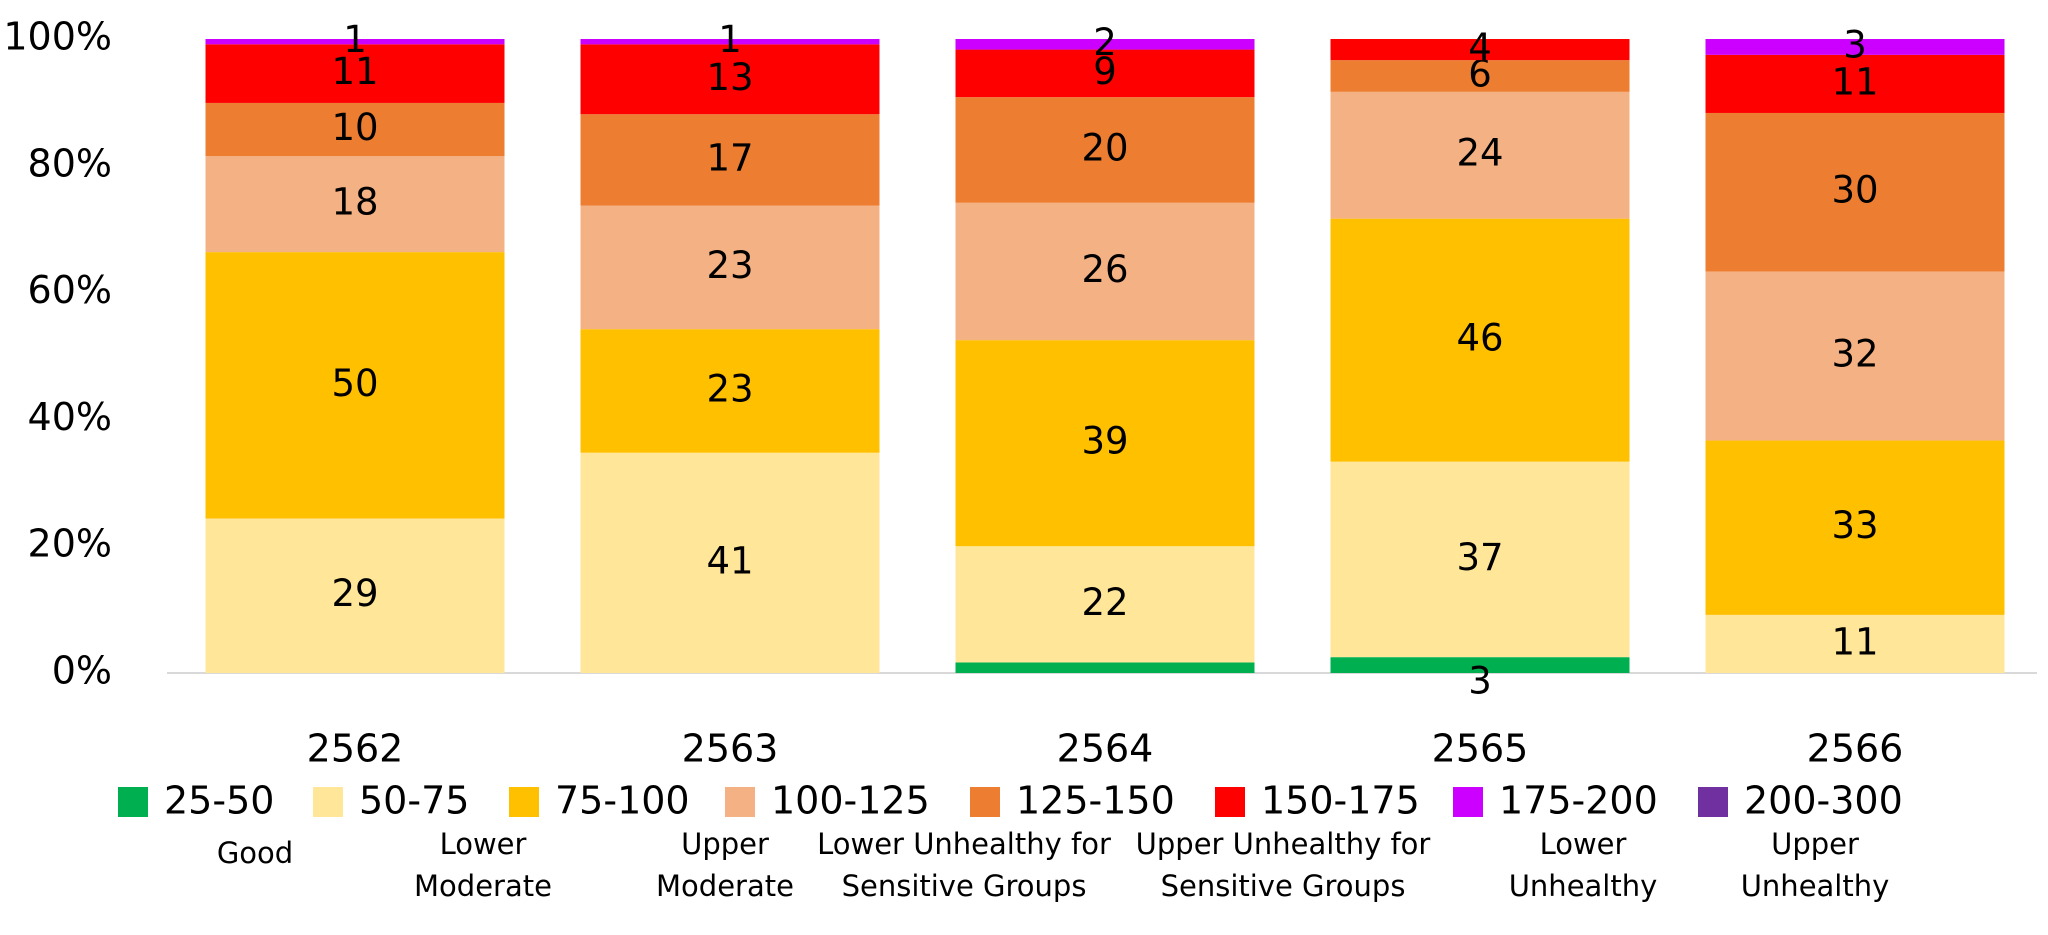 Image resolution: width=2048 pixels, height=935 pixels. Describe the element at coordinates (70, 544) in the screenshot. I see `y-tick-label: 20%` at that location.